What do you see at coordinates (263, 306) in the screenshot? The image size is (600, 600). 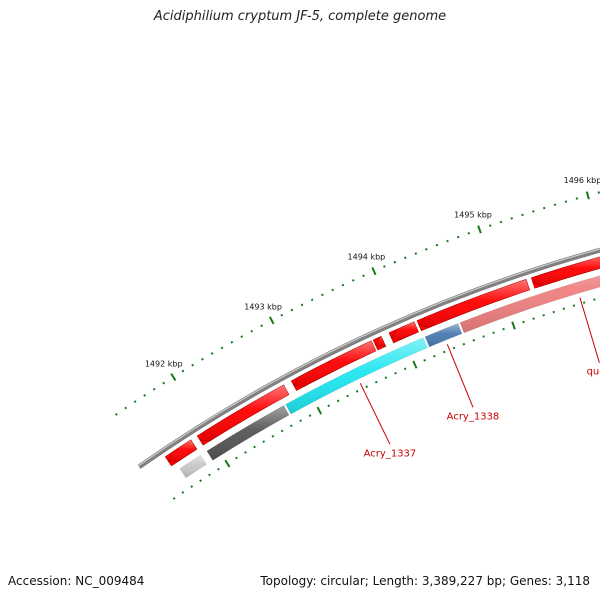 I see `tick-label: 1493 kbp` at bounding box center [263, 306].